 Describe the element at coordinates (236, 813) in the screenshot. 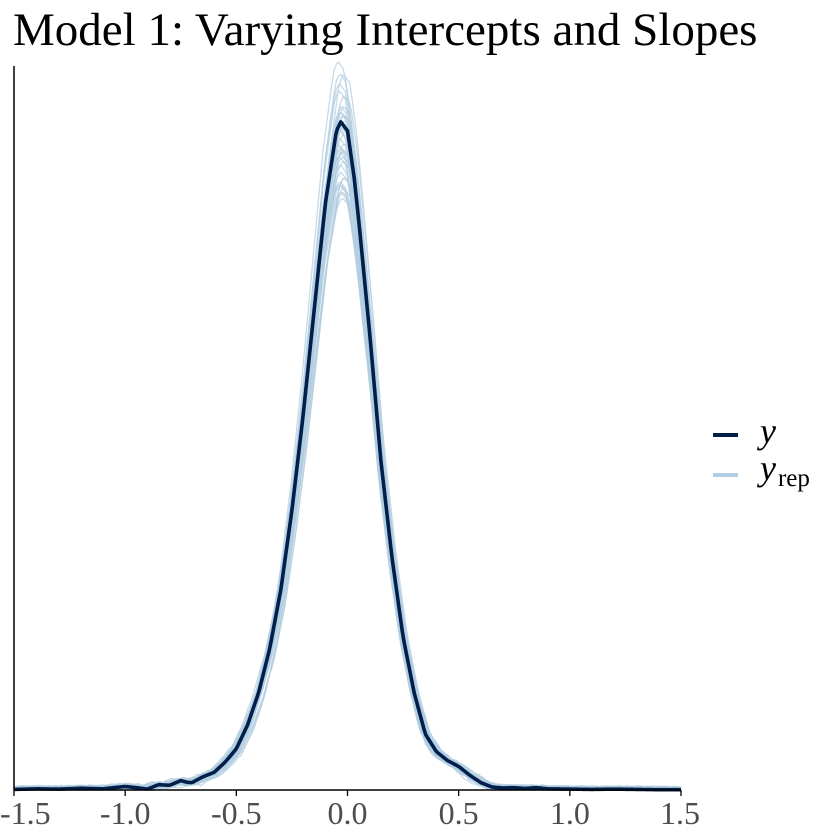

I see `x-tick-label: -0.5` at that location.